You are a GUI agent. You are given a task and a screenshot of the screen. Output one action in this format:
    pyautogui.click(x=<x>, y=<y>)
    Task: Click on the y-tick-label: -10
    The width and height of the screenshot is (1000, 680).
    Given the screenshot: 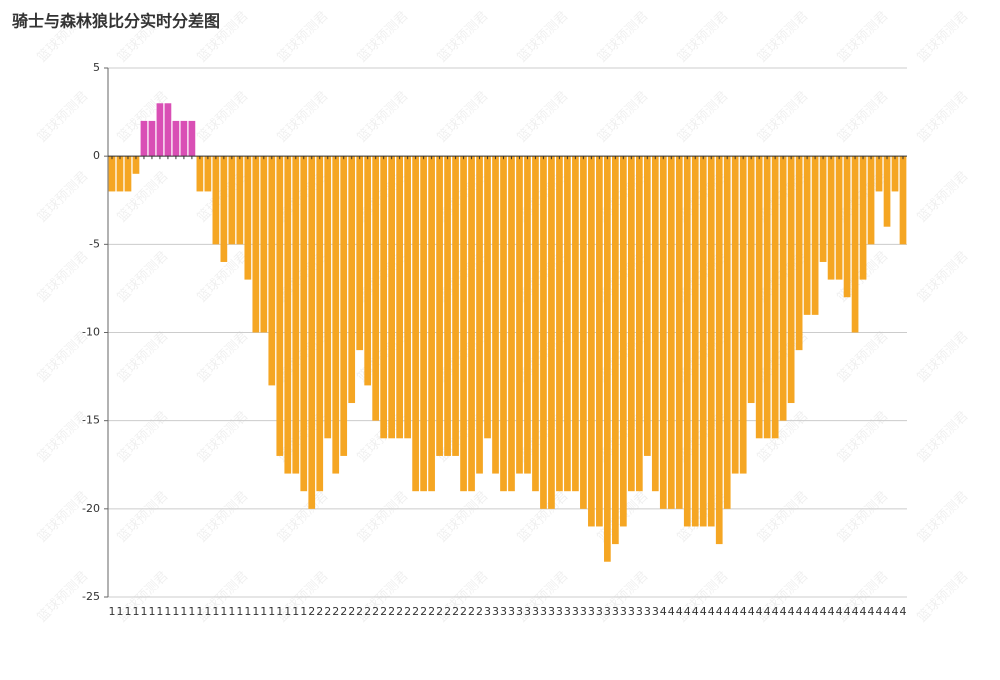 What is the action you would take?
    pyautogui.click(x=91, y=332)
    